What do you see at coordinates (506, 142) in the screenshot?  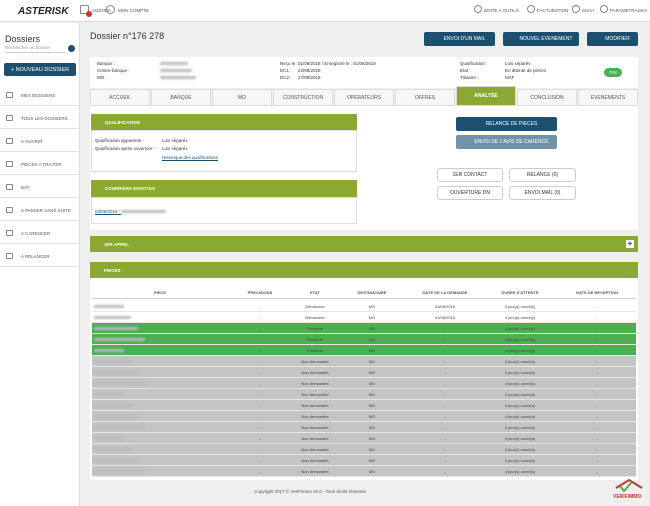 I see `carence-button: ENVOI DE L'AVIS DE CARENCE` at bounding box center [506, 142].